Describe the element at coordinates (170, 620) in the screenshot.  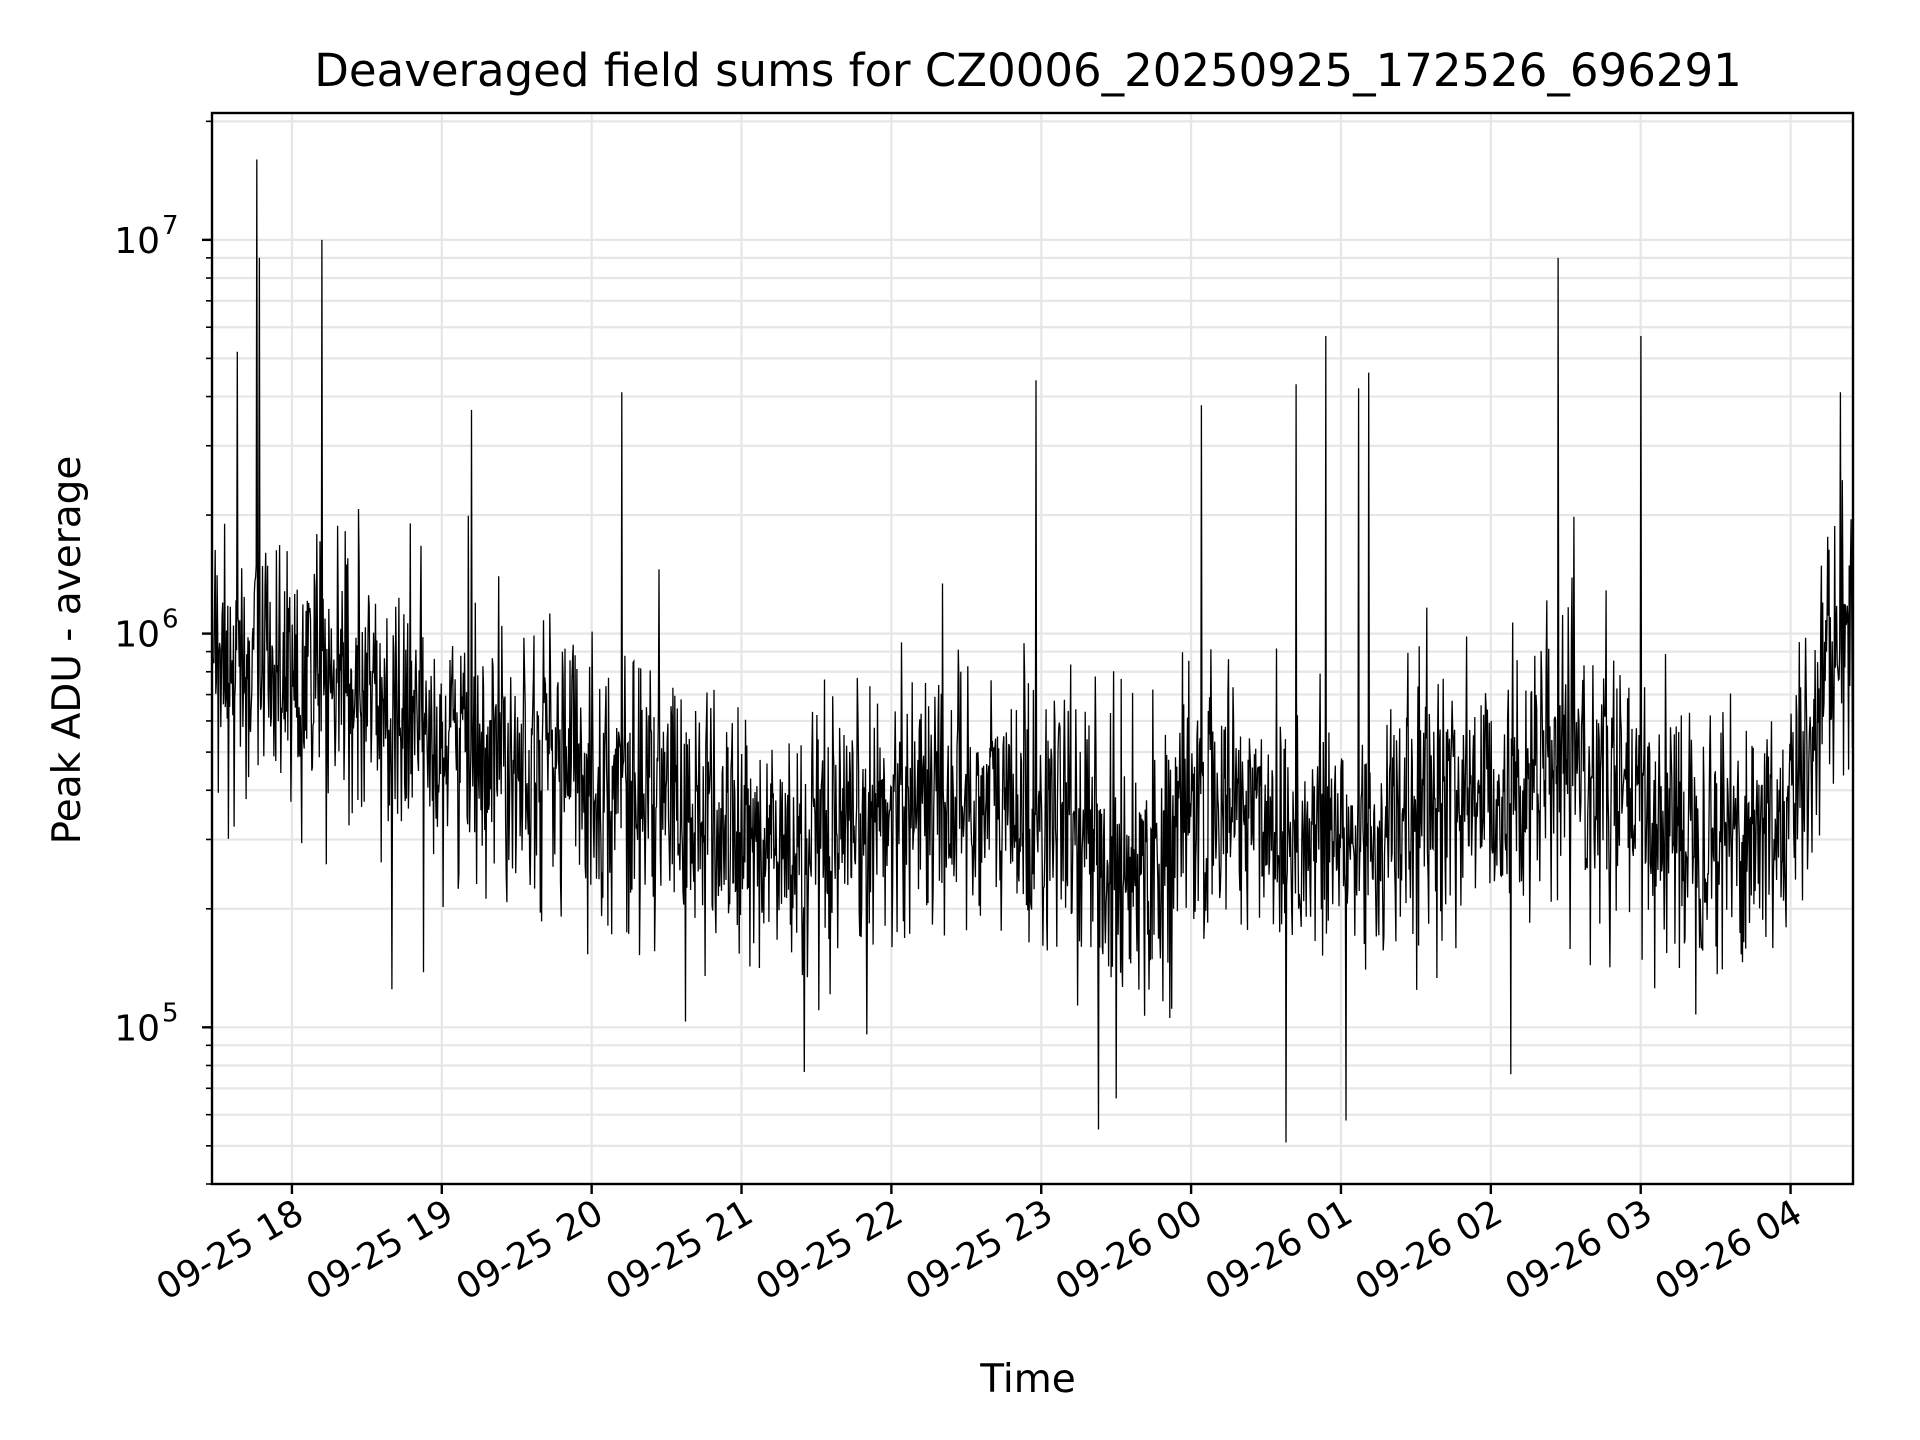
I see `y-tick-exponent: 6` at that location.